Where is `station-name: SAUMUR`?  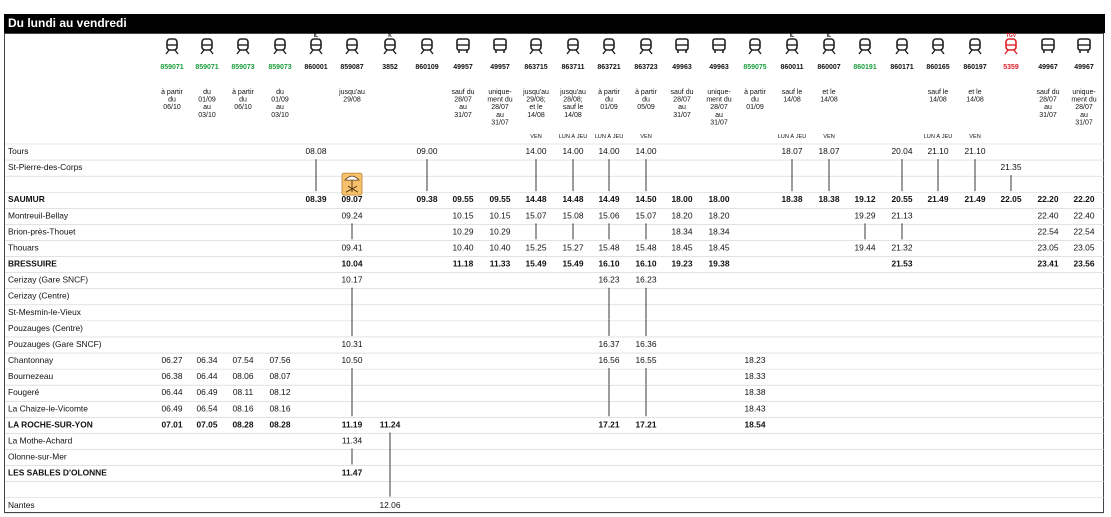 station-name: SAUMUR is located at coordinates (26, 199).